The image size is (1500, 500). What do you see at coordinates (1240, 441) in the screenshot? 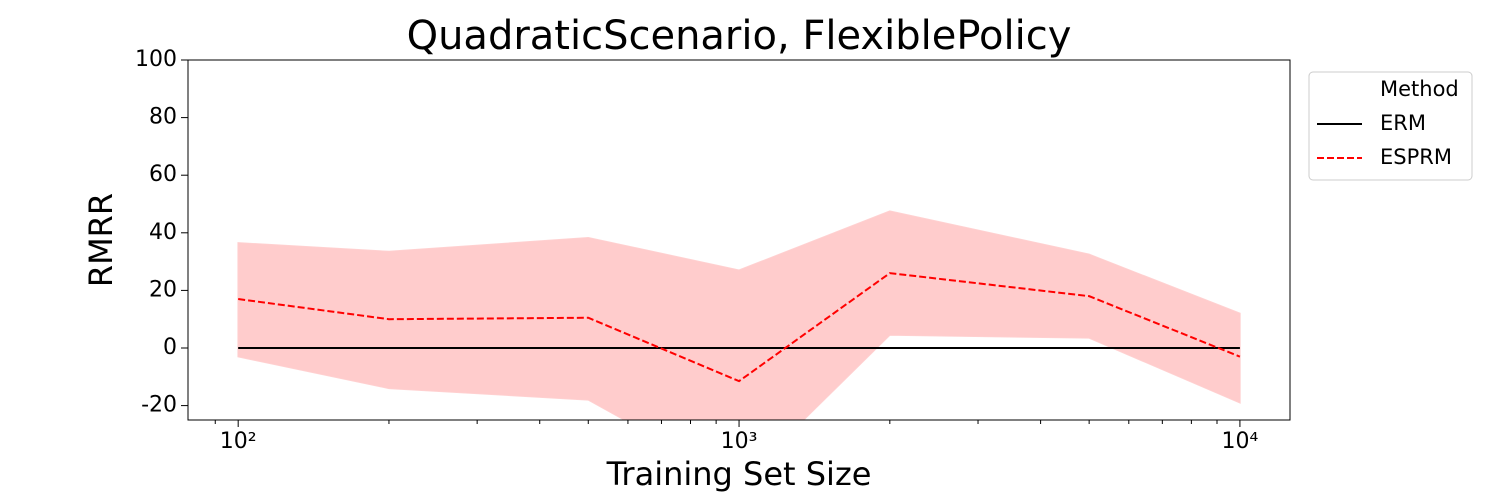
I see `x-tick-label: 10⁴` at bounding box center [1240, 441].